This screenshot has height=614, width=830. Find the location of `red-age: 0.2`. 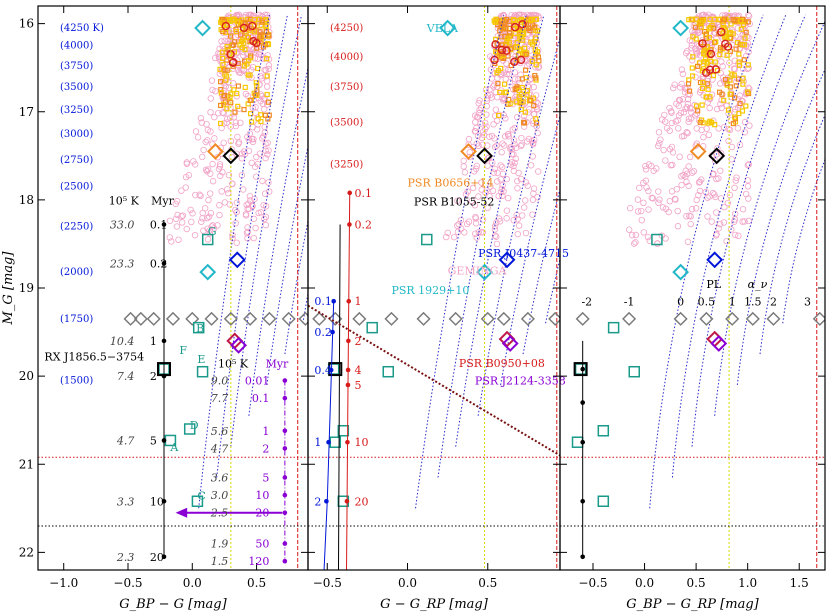

red-age: 0.2 is located at coordinates (364, 225).